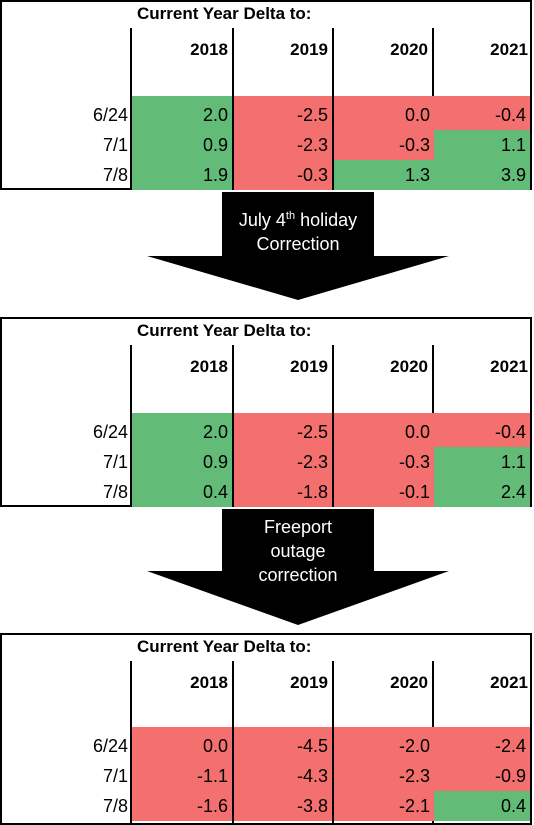  I want to click on value-cell: 1.9, so click(182, 175).